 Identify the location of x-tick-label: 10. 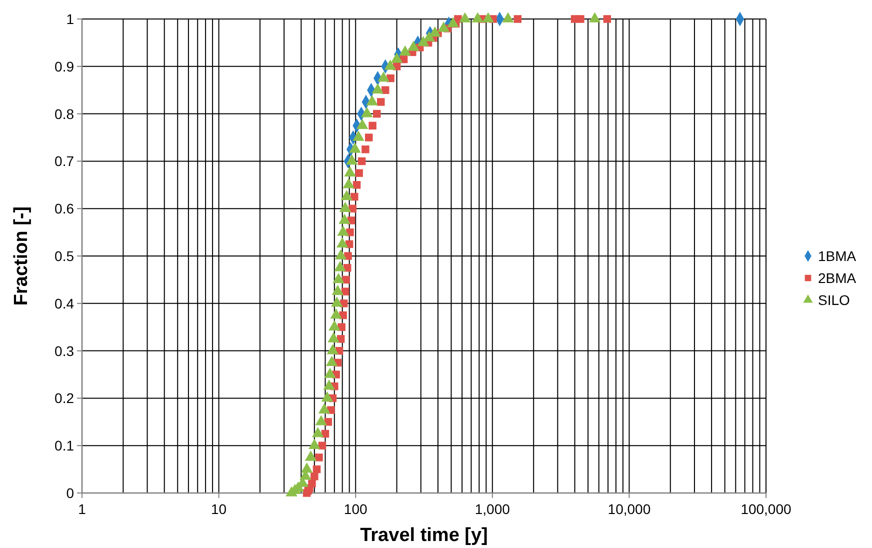
(219, 509).